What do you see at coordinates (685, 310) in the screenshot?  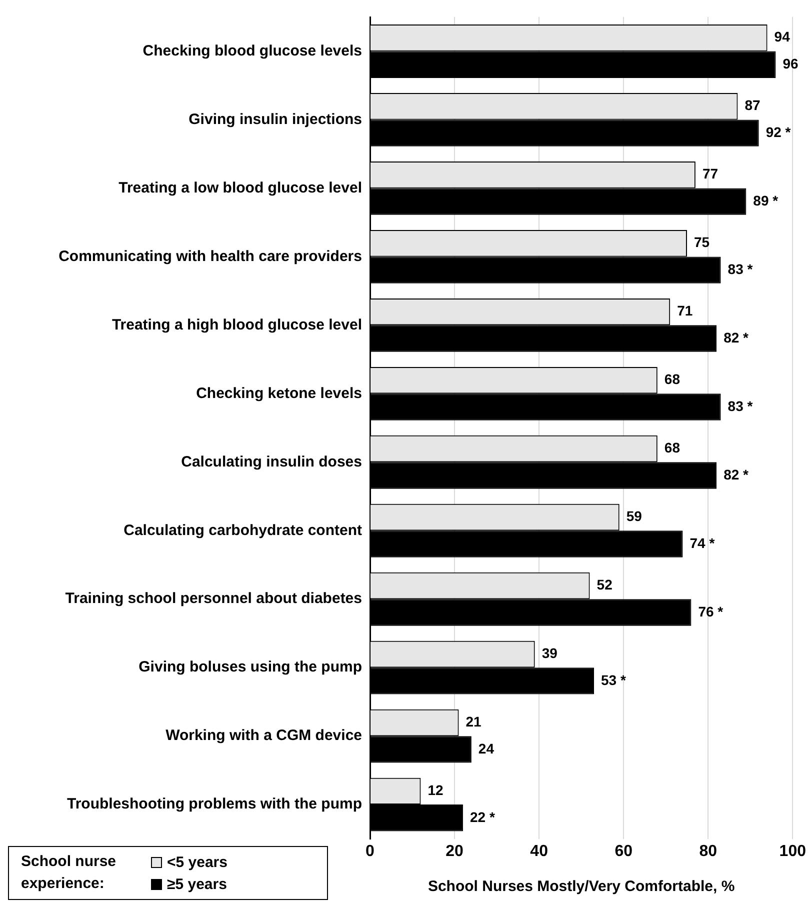 I see `data-label: 71` at bounding box center [685, 310].